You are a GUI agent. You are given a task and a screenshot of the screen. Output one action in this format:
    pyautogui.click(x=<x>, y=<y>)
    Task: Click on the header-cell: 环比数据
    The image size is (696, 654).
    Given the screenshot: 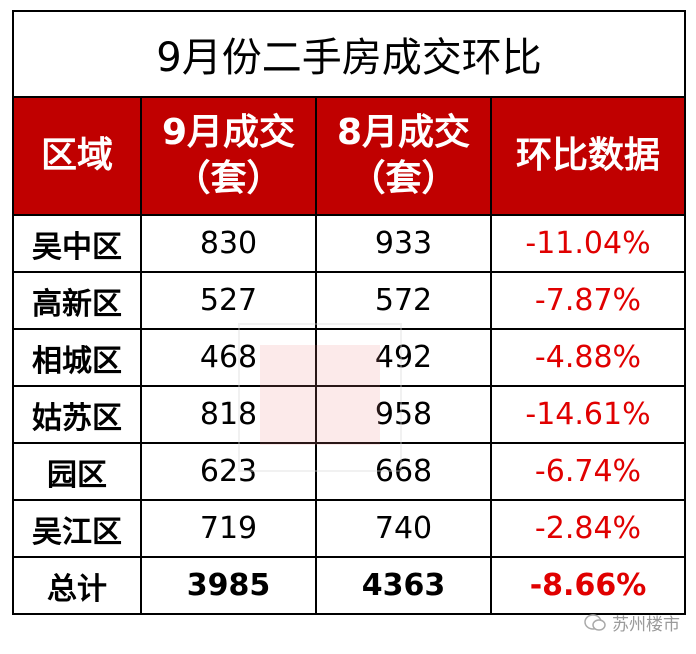 What is the action you would take?
    pyautogui.click(x=588, y=156)
    